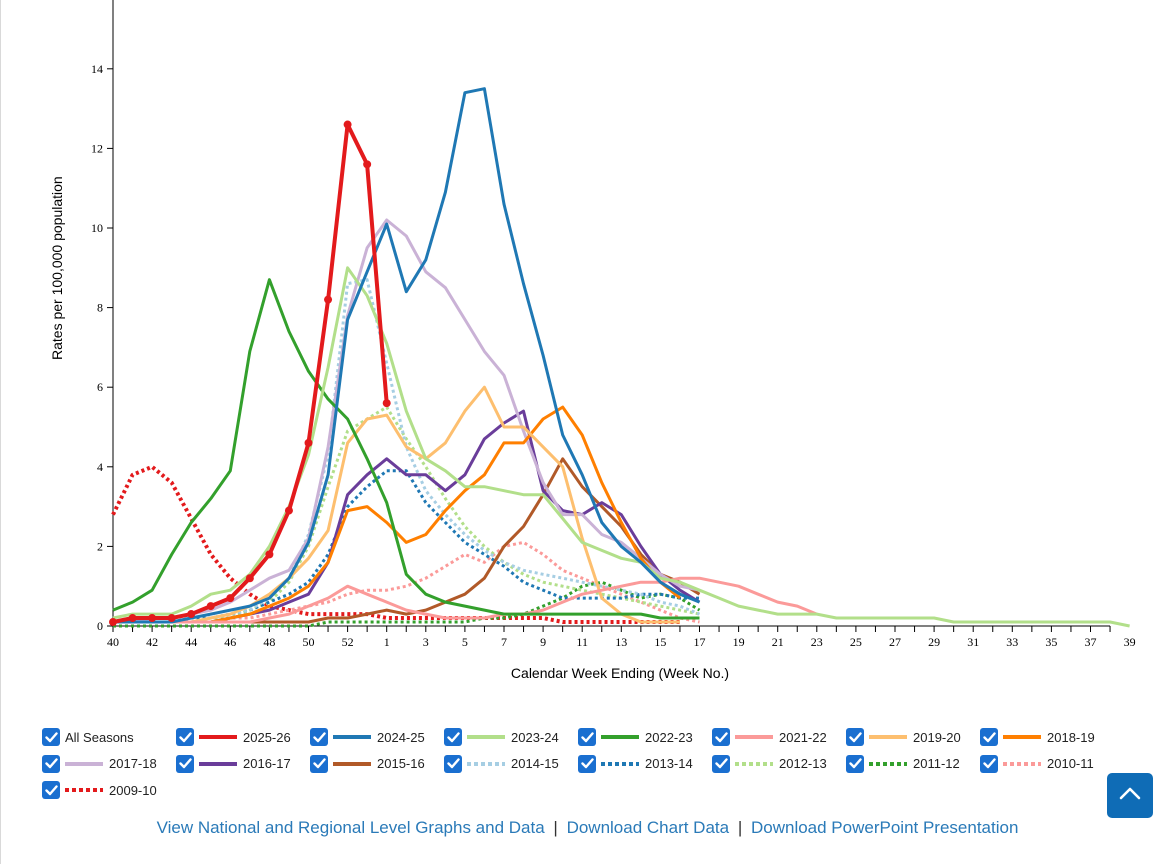 The width and height of the screenshot is (1175, 864). I want to click on x-tick-label: 27, so click(895, 642).